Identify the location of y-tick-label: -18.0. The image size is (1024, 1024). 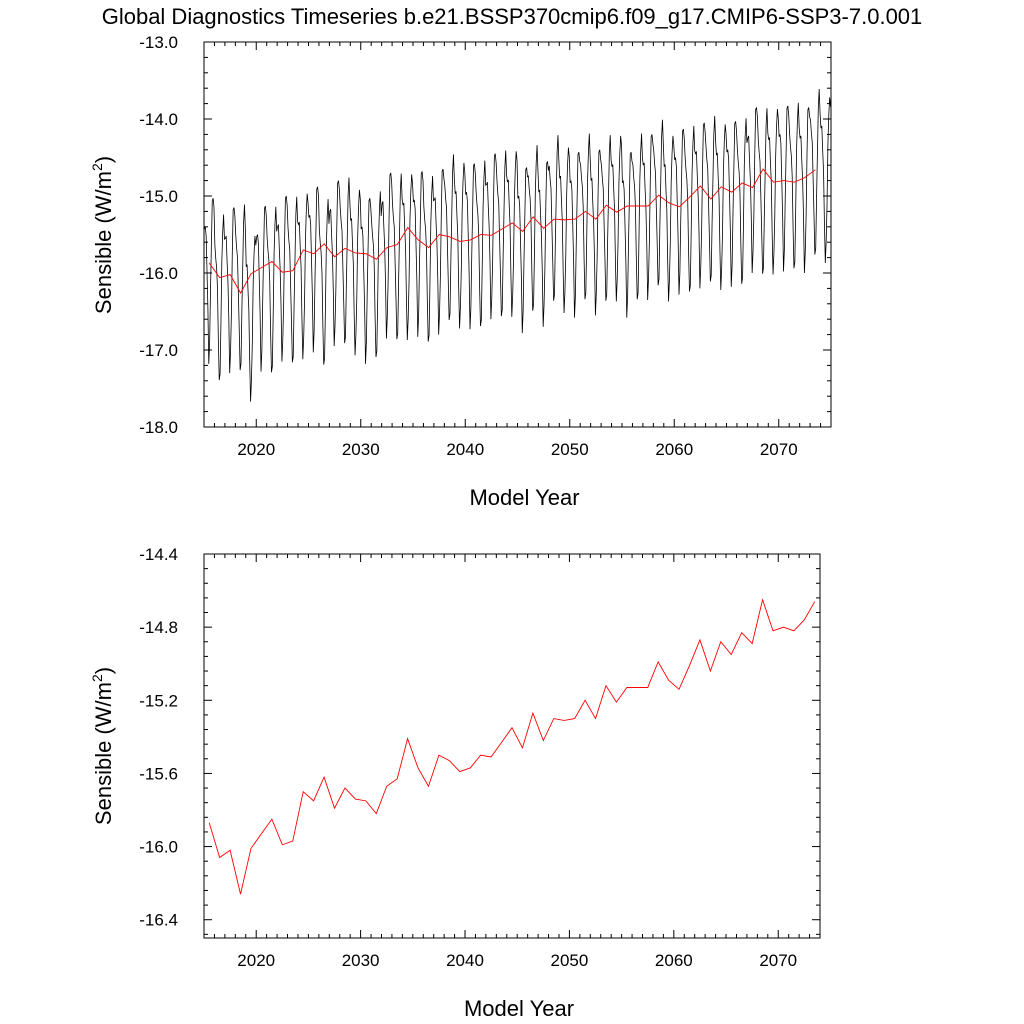
(158, 427).